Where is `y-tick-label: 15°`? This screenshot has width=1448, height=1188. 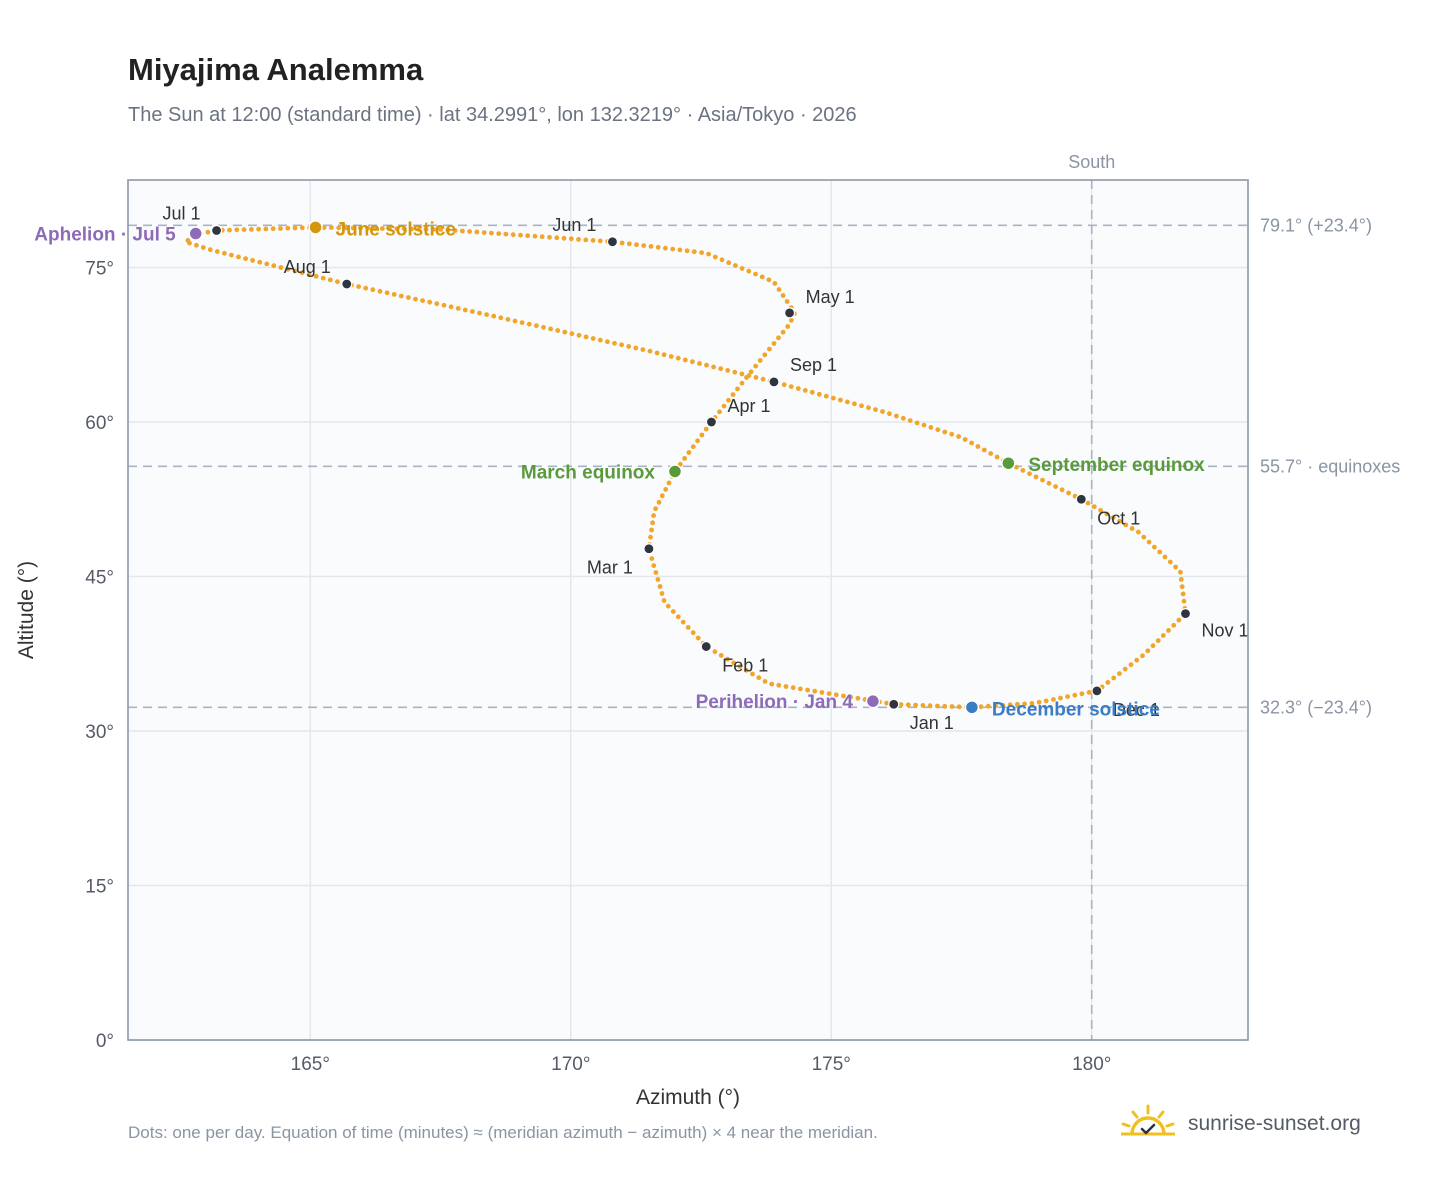
y-tick-label: 15° is located at coordinates (99, 887).